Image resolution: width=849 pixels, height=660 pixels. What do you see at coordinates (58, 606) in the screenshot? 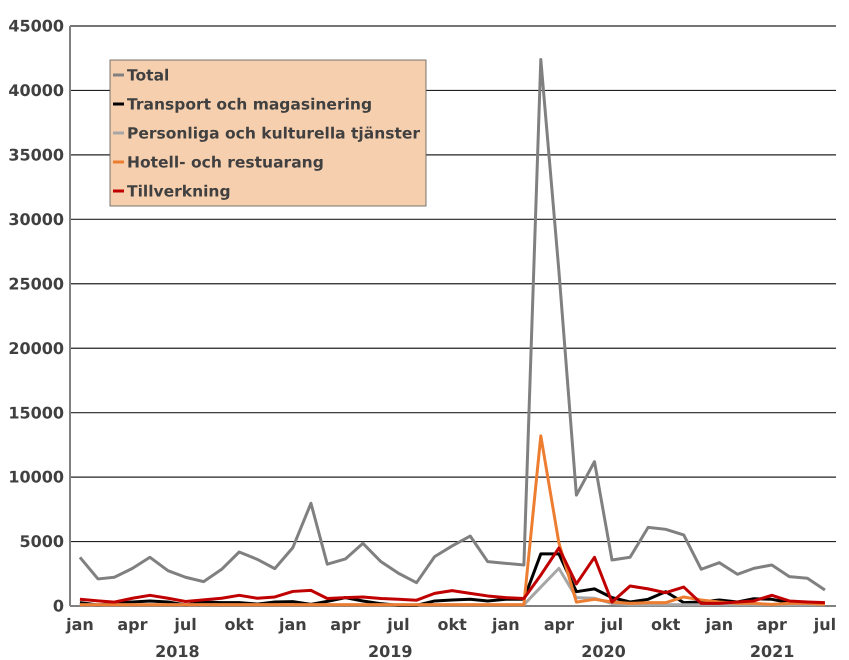
I see `y-tick-label: 0` at bounding box center [58, 606].